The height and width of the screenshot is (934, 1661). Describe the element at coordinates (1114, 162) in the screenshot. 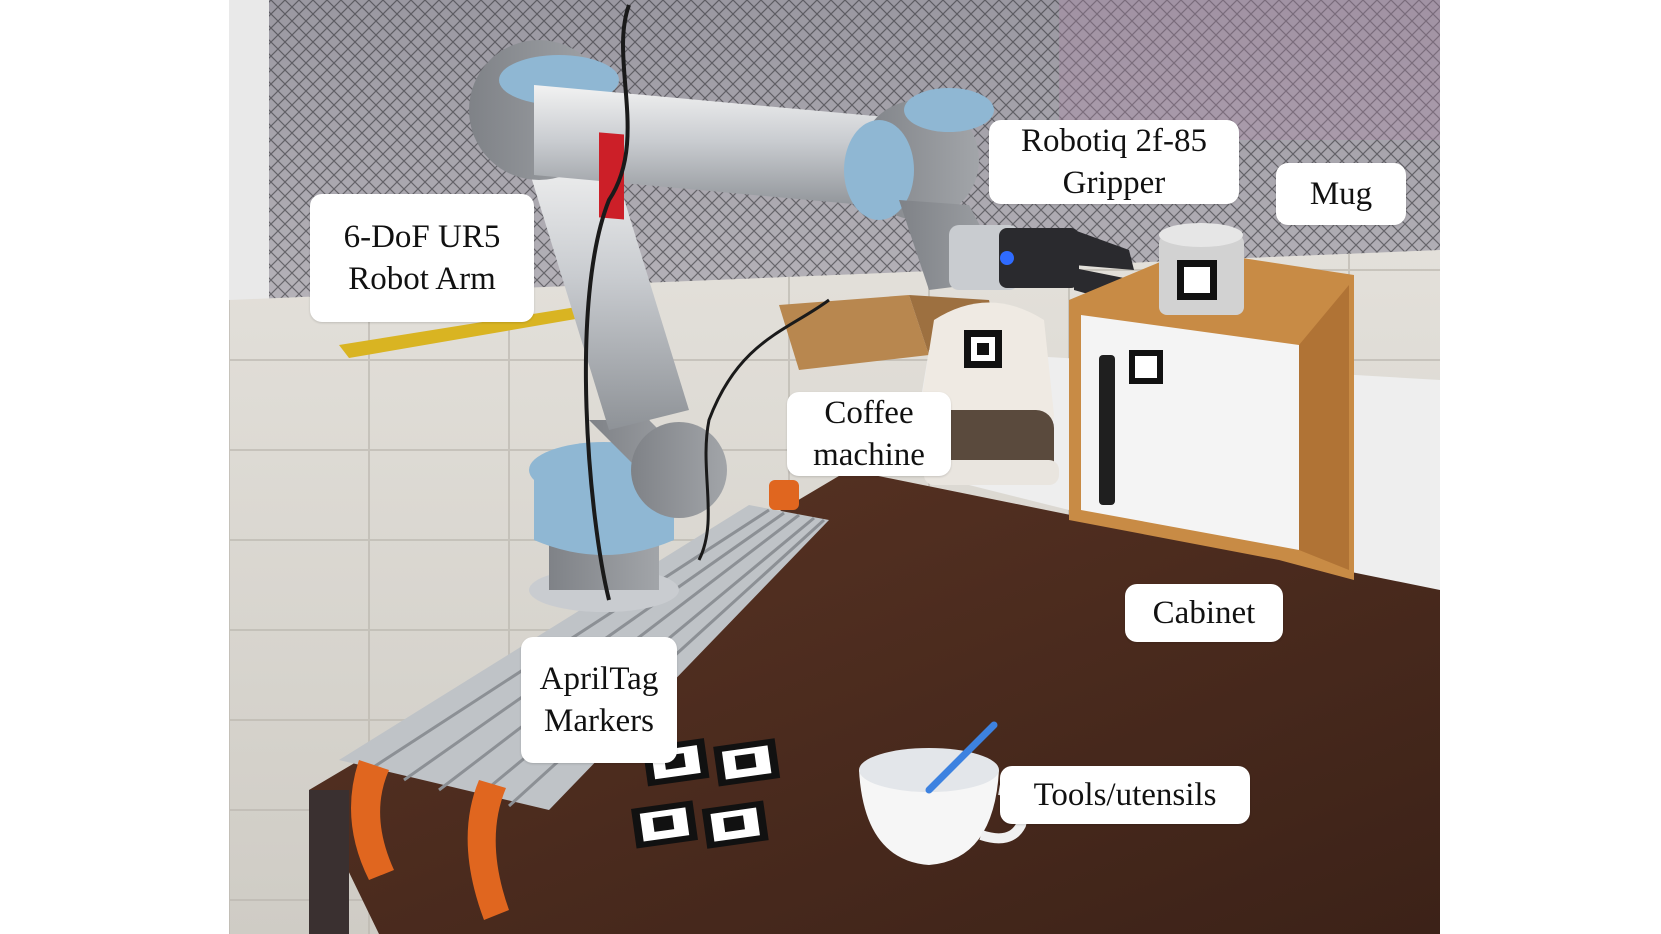

I see `label-gripper: Robotiq 2f-85 Gripper` at that location.